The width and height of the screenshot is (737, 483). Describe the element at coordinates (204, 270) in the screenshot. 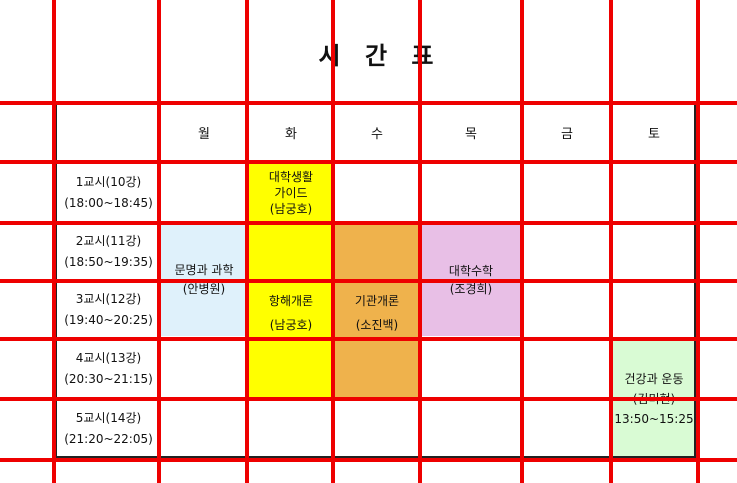

I see `course-civ-name: 문명과 과학` at that location.